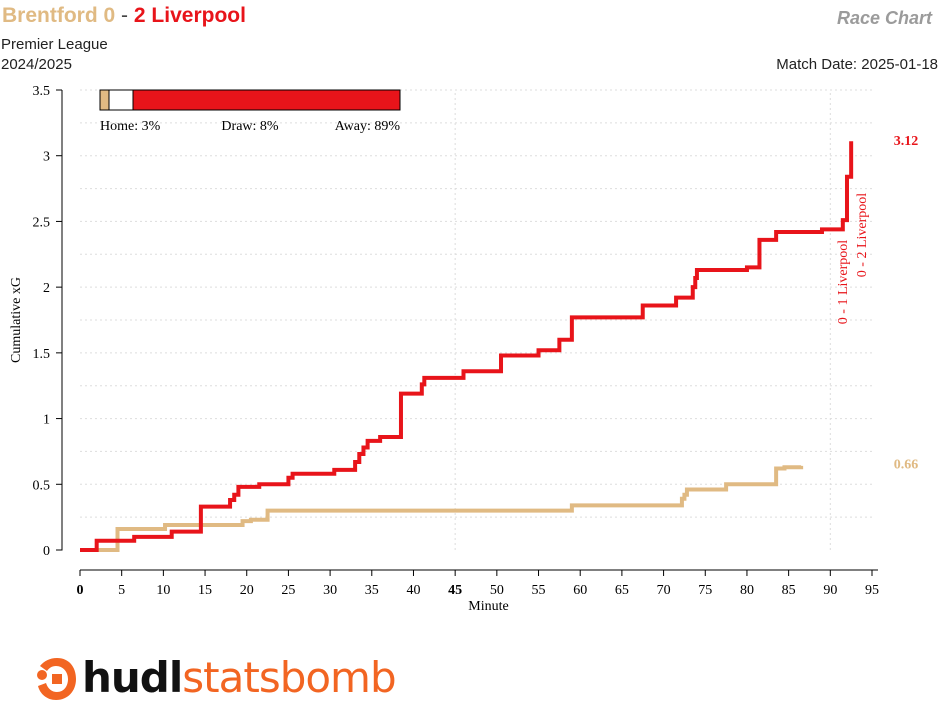  Describe the element at coordinates (198, 15) in the screenshot. I see `away-team-name: Liverpool` at that location.